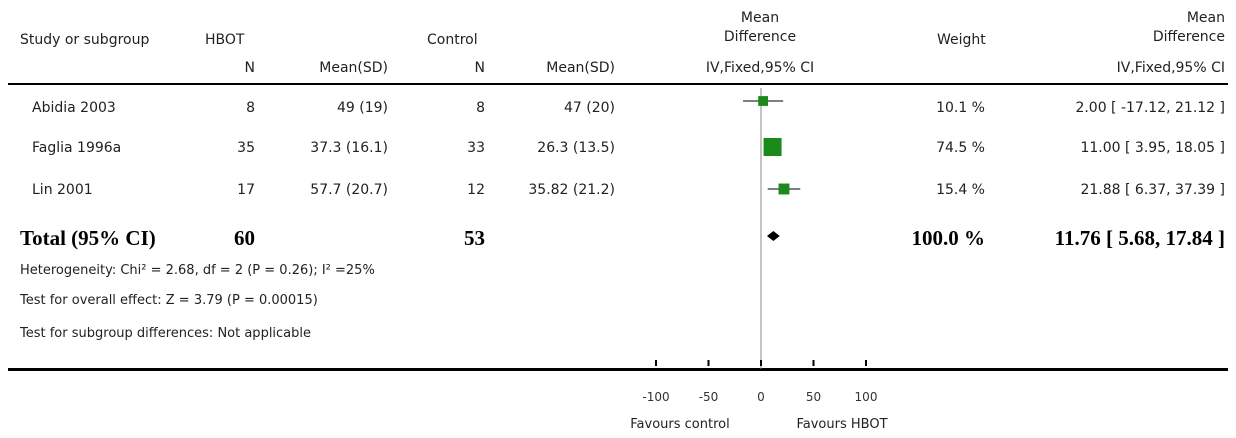 The image size is (1236, 438). What do you see at coordinates (244, 238) in the screenshot?
I see `total-n-exp: 60` at bounding box center [244, 238].